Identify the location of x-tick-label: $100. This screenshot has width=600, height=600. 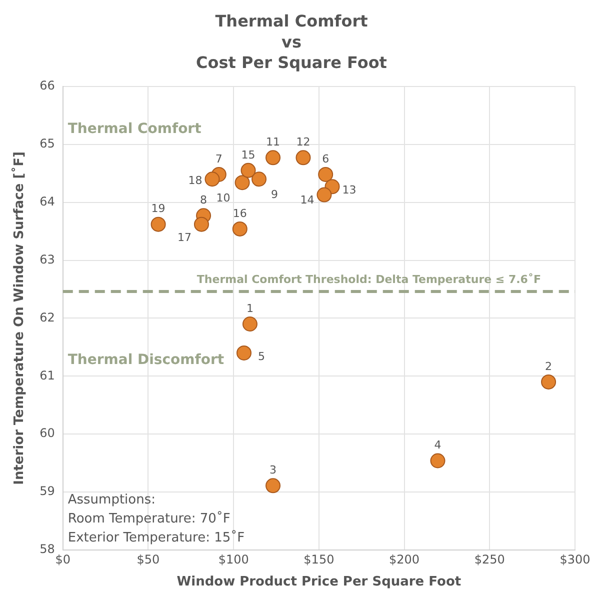
(233, 559).